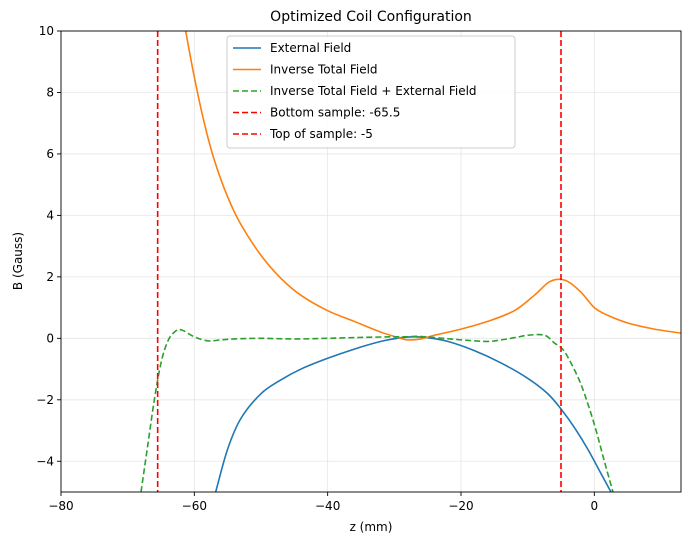  What do you see at coordinates (50, 277) in the screenshot?
I see `y-tick-label: 2` at bounding box center [50, 277].